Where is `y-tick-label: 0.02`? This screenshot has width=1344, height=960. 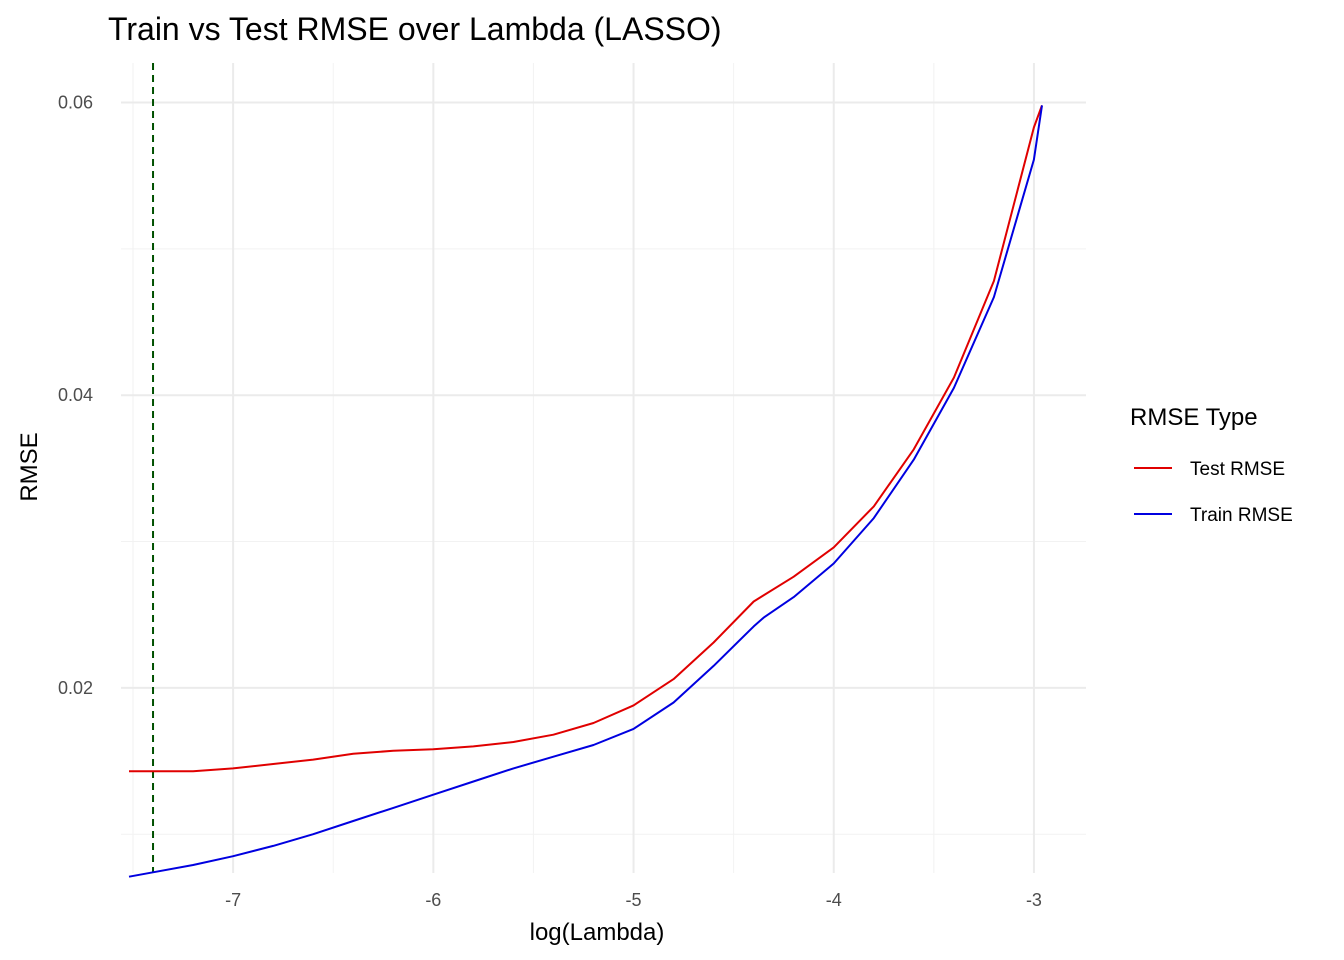 y-tick-label: 0.02 is located at coordinates (75, 688).